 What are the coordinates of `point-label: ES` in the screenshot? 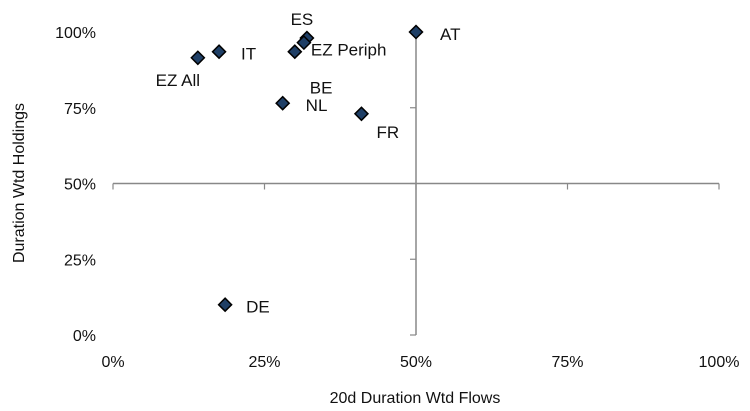 It's located at (302, 19).